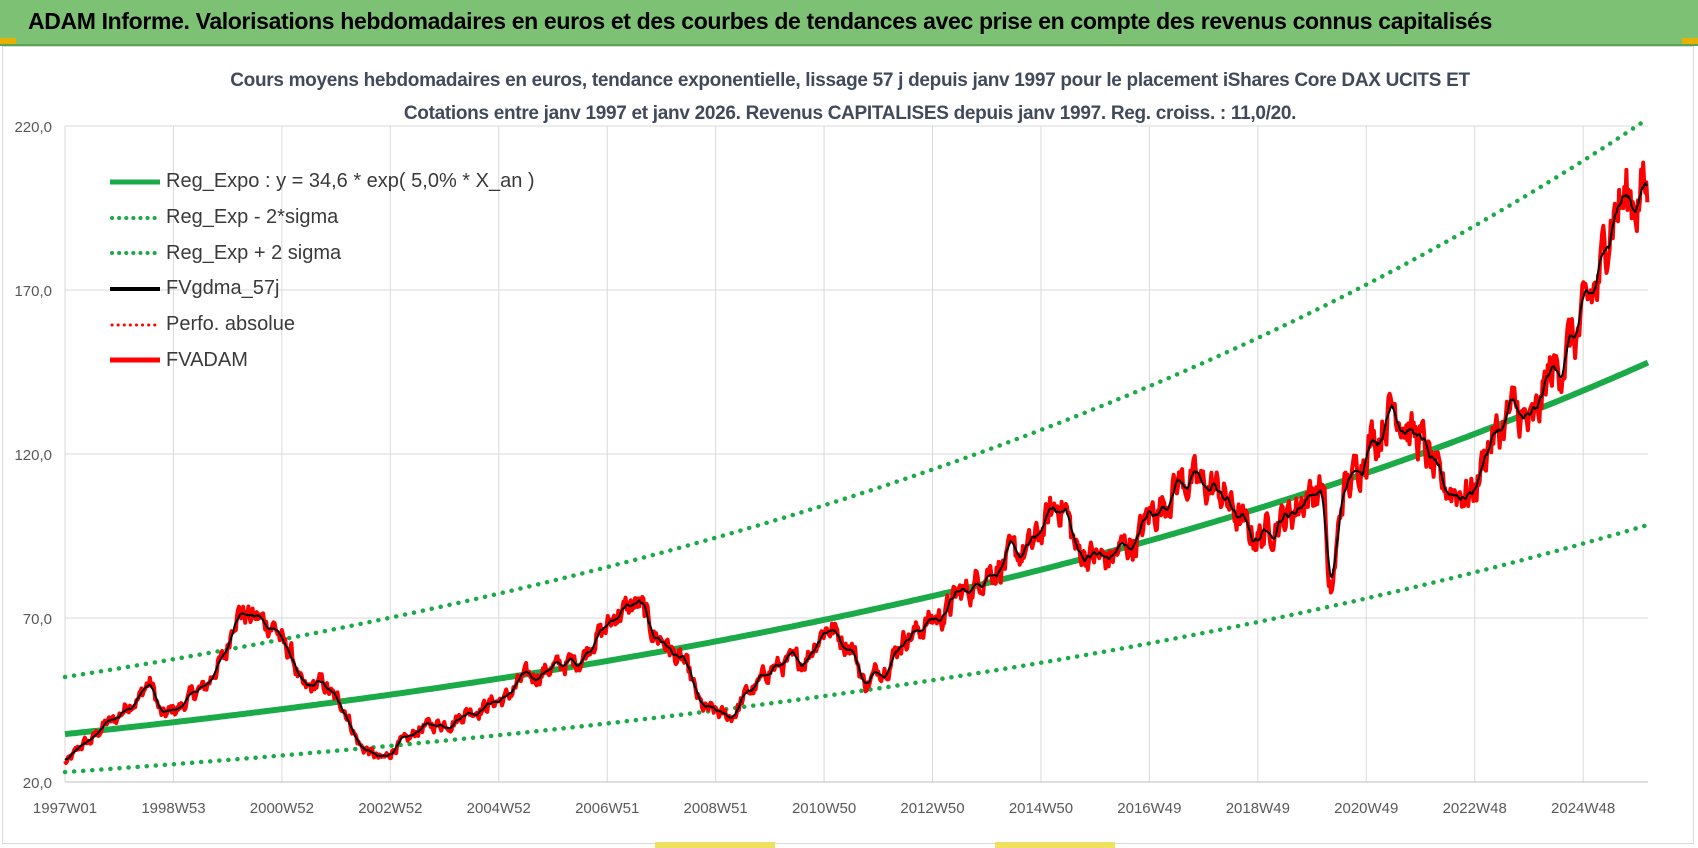  Describe the element at coordinates (135, 182) in the screenshot. I see `legend-swatch-reg-expo` at that location.